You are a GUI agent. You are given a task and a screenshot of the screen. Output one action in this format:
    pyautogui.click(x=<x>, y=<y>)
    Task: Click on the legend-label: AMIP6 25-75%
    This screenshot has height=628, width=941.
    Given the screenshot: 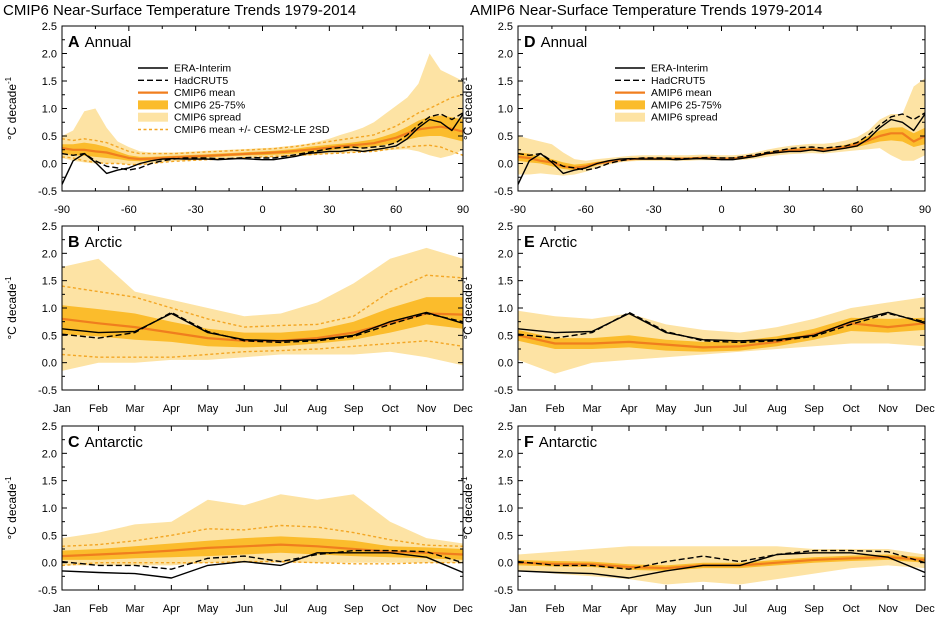 What is the action you would take?
    pyautogui.click(x=686, y=105)
    